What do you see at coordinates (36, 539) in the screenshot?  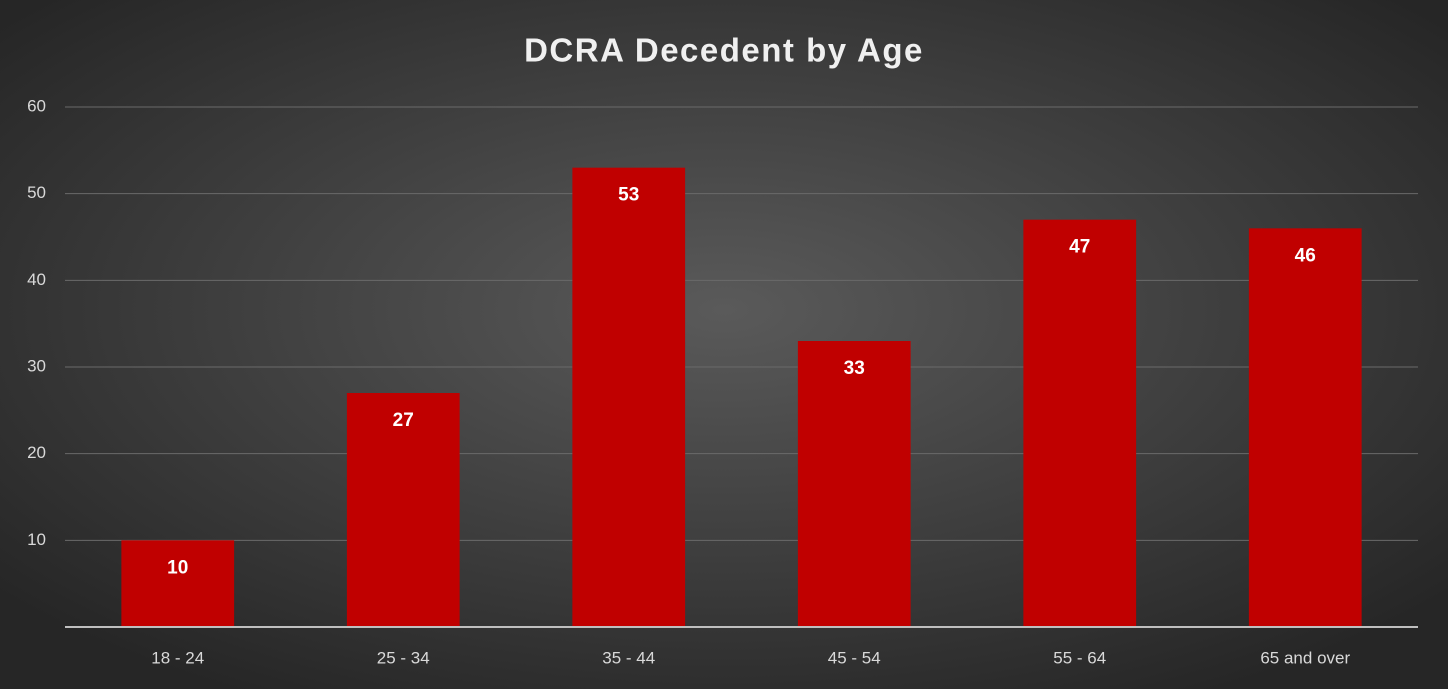 I see `y-tick-label: 10` at bounding box center [36, 539].